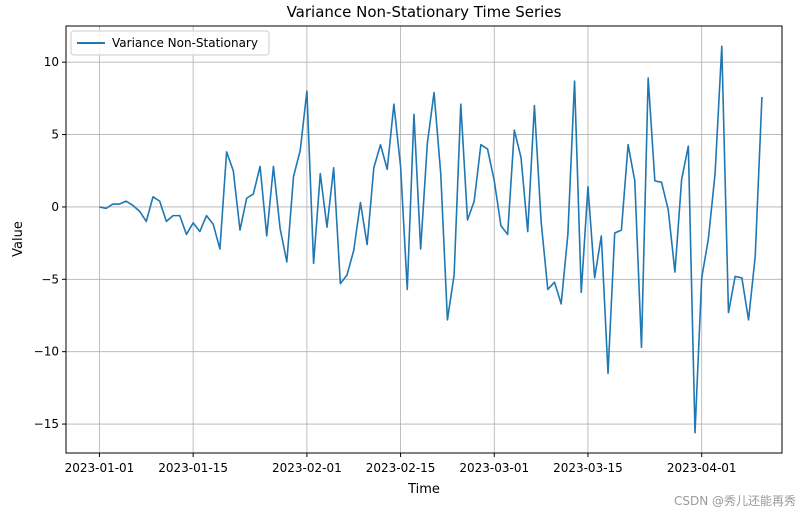 The width and height of the screenshot is (806, 518). I want to click on y-tick-label: 10, so click(51, 62).